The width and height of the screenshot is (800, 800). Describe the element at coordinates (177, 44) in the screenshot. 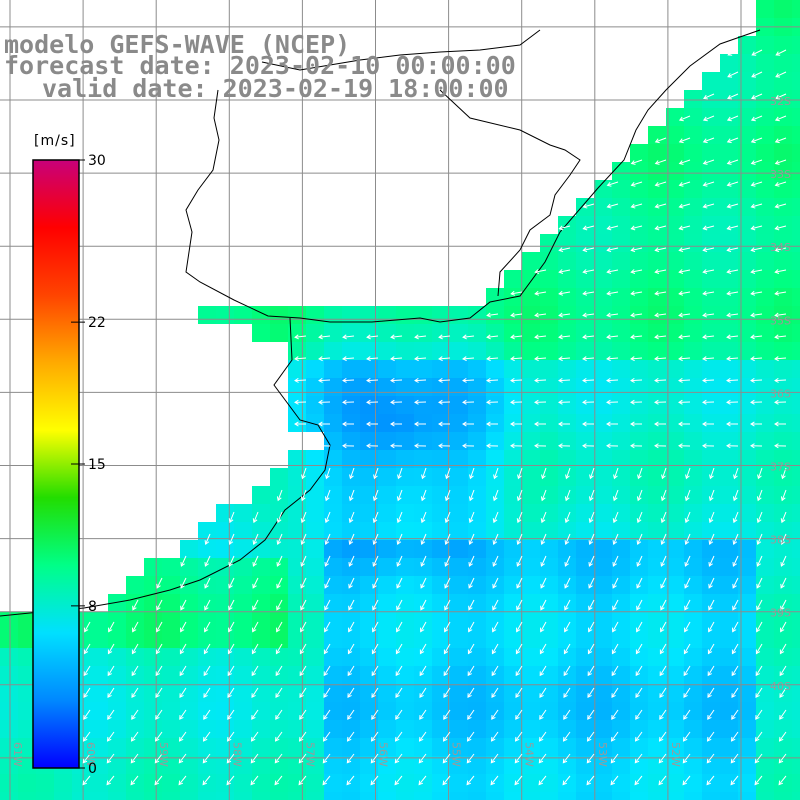

I see `title-model: modelo GEFS-WAVE (NCEP)` at that location.